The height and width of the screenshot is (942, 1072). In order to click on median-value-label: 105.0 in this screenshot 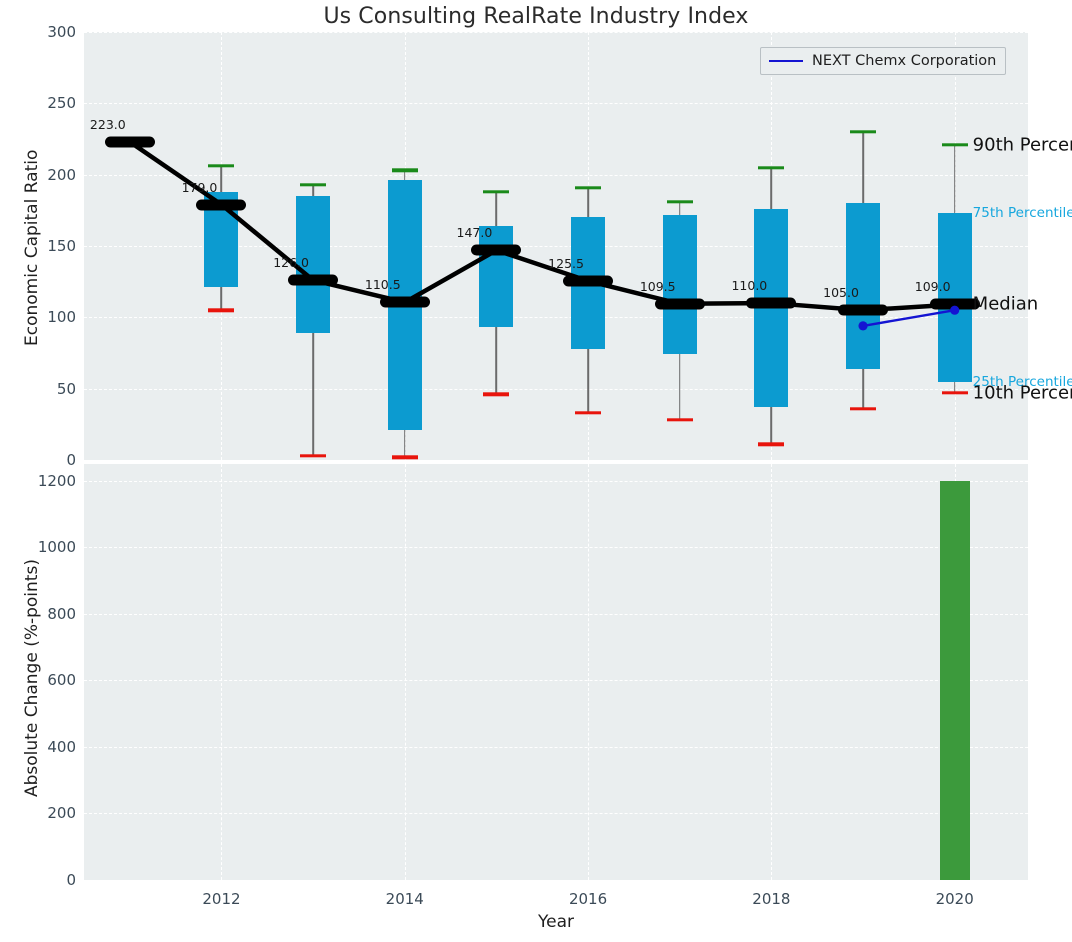, I will do `click(841, 293)`.